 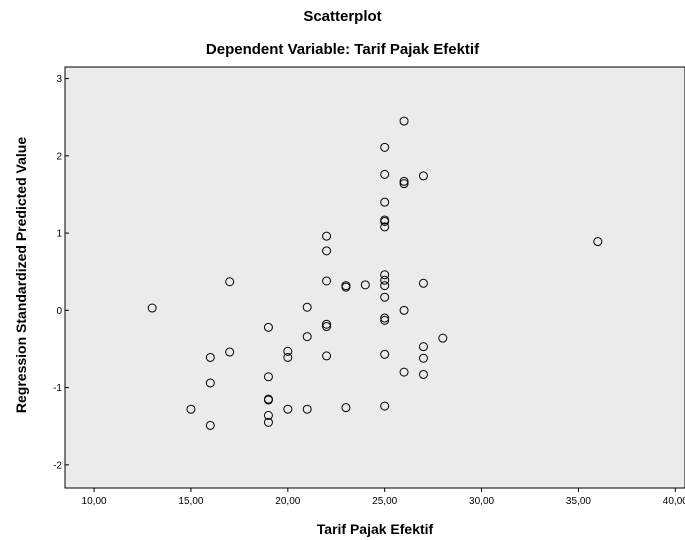 I want to click on x-tick-label: 15,00, so click(x=190, y=501).